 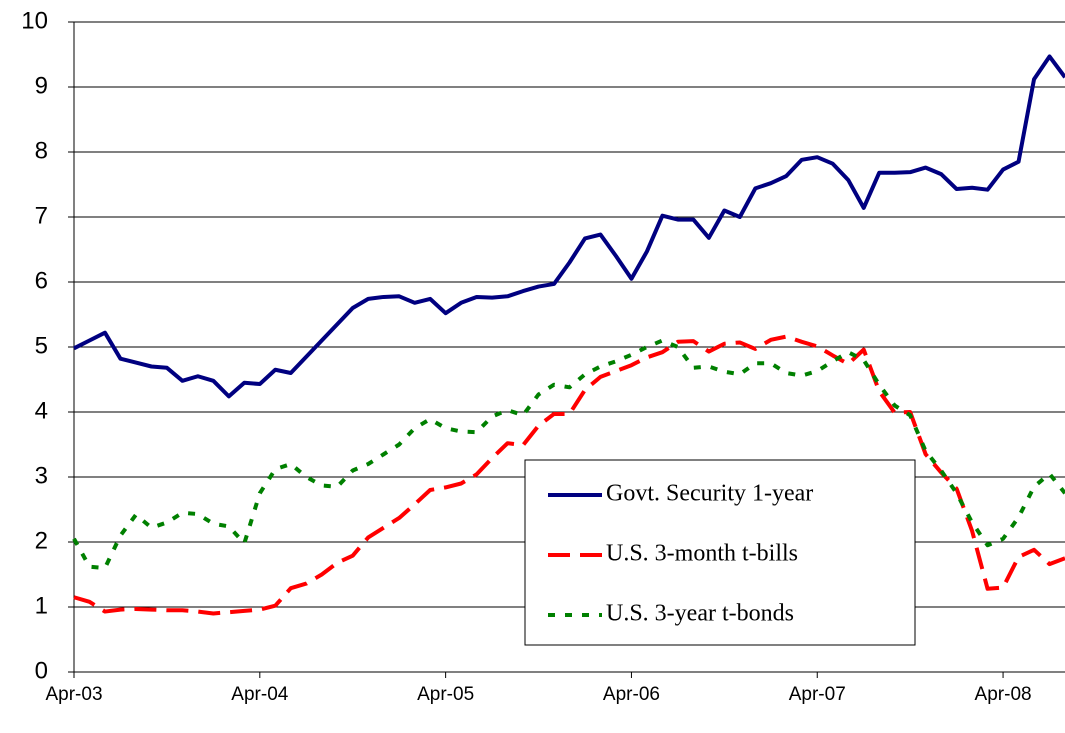 I want to click on legend-box, so click(x=720, y=552).